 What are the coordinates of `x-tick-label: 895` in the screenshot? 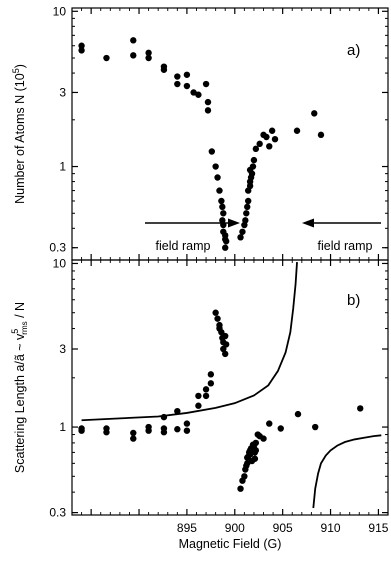 It's located at (187, 528).